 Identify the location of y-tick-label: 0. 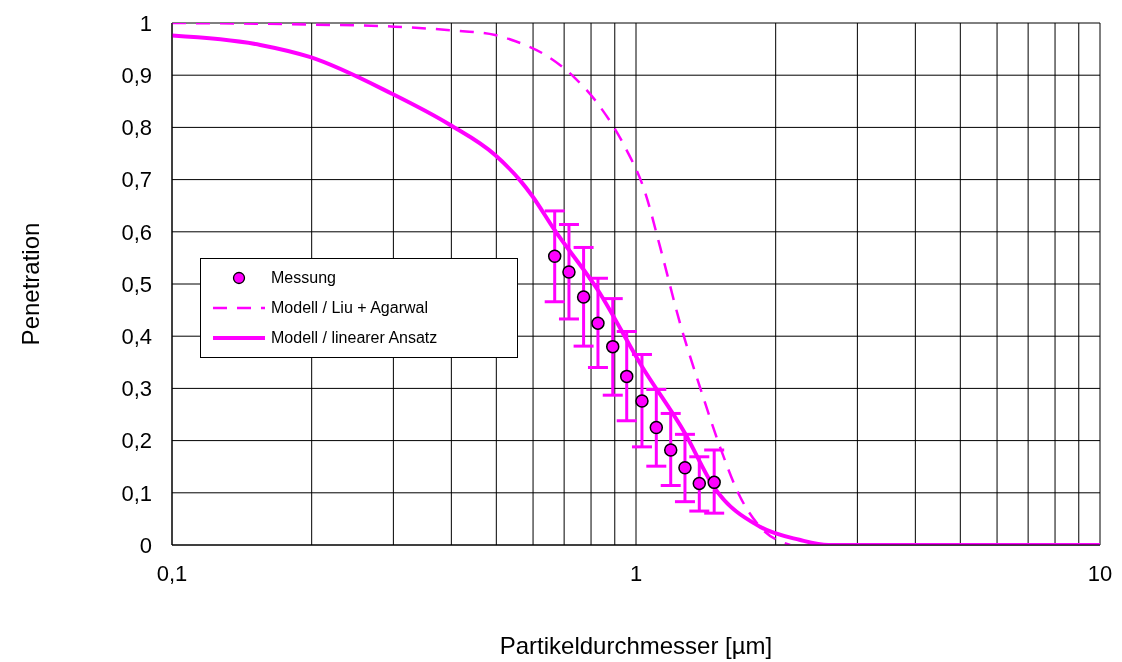
(145, 545).